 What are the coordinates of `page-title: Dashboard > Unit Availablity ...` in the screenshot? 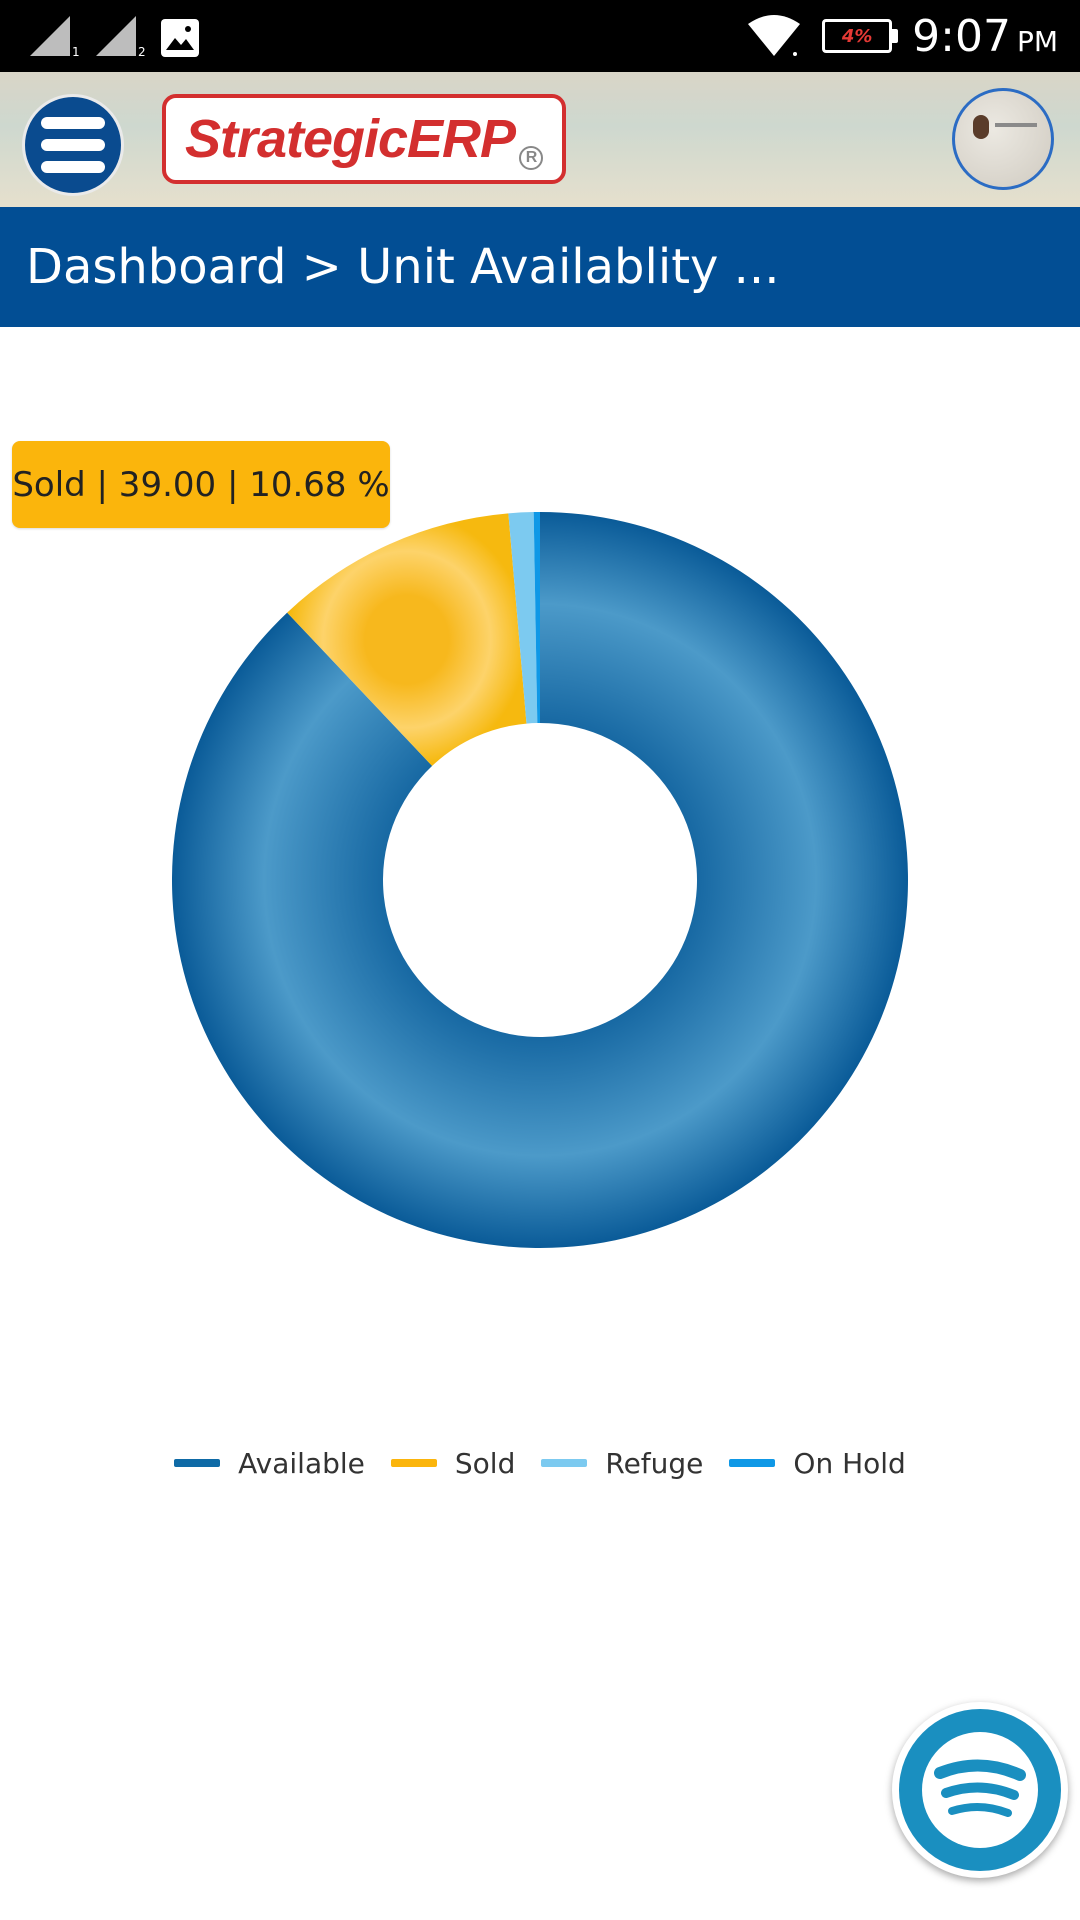 It's located at (403, 267).